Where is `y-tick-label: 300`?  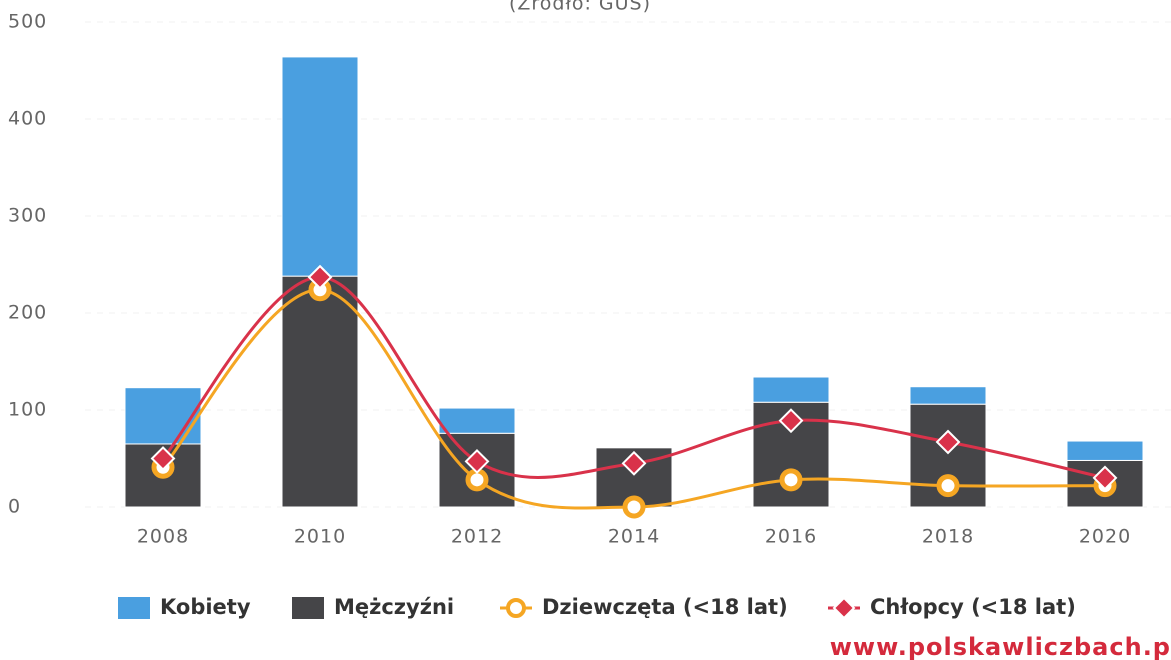
y-tick-label: 300 is located at coordinates (27, 216).